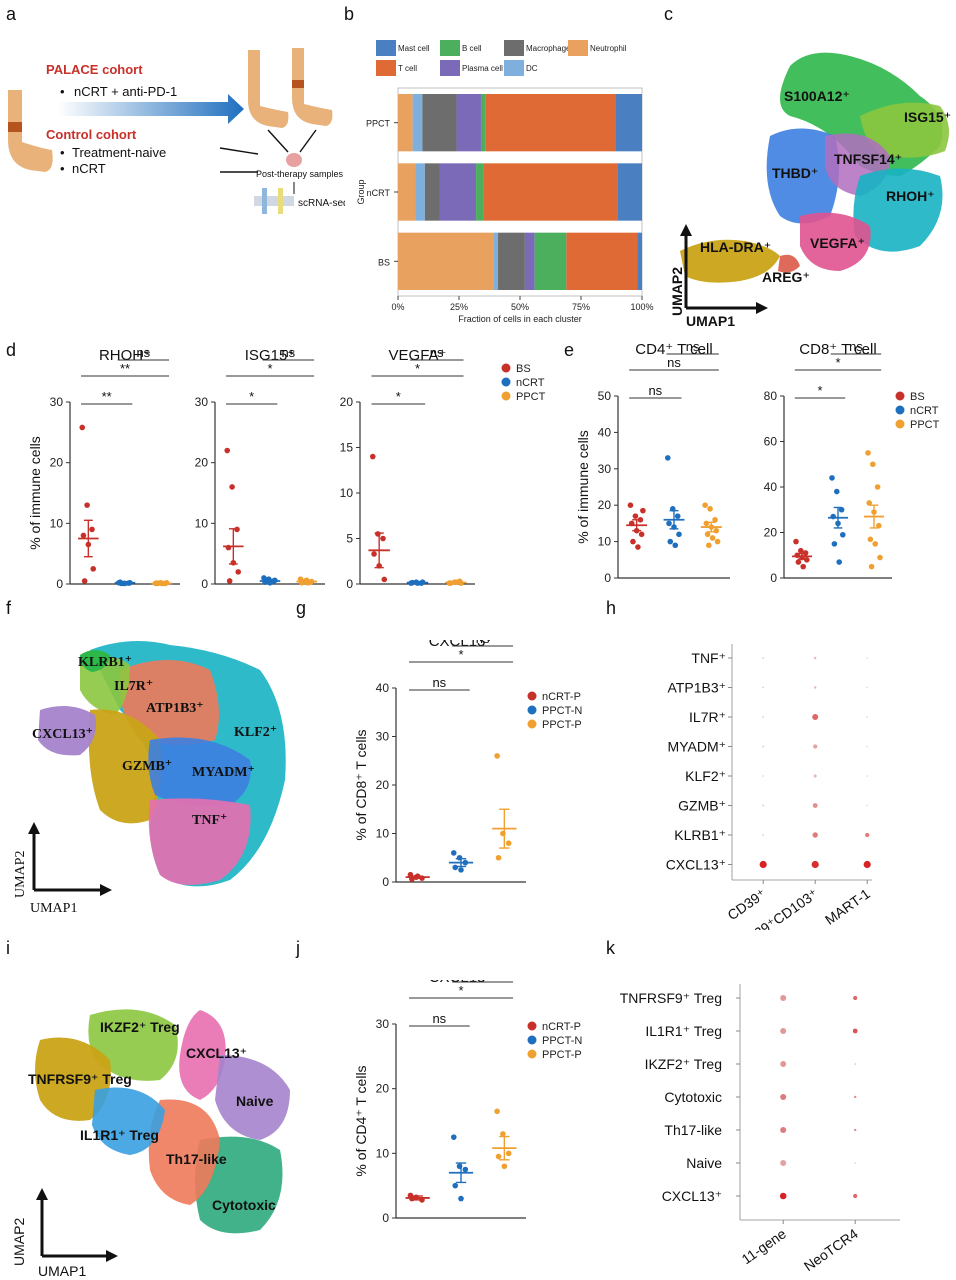 The height and width of the screenshot is (1280, 956). I want to click on y-tick-label-g: 20, so click(383, 785).